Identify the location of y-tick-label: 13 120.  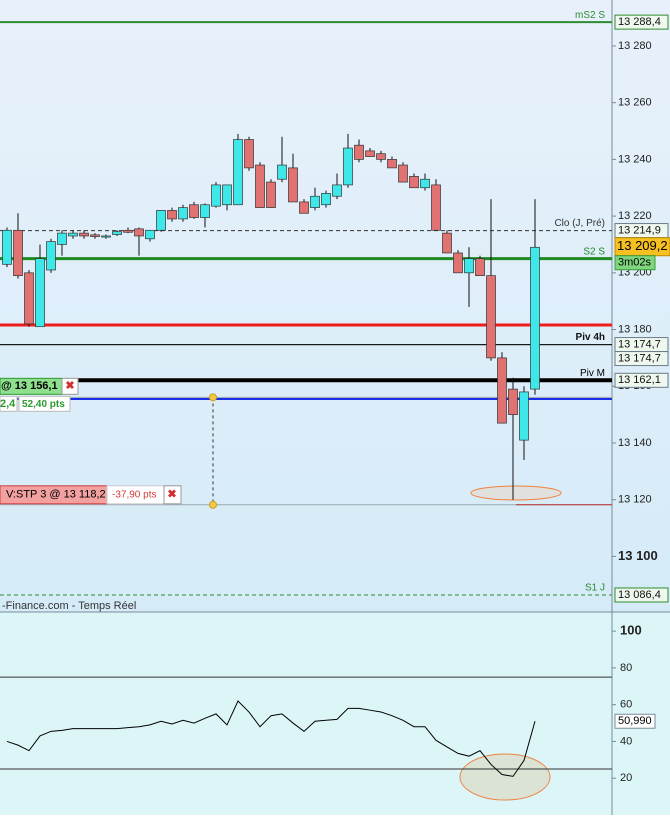
(635, 500).